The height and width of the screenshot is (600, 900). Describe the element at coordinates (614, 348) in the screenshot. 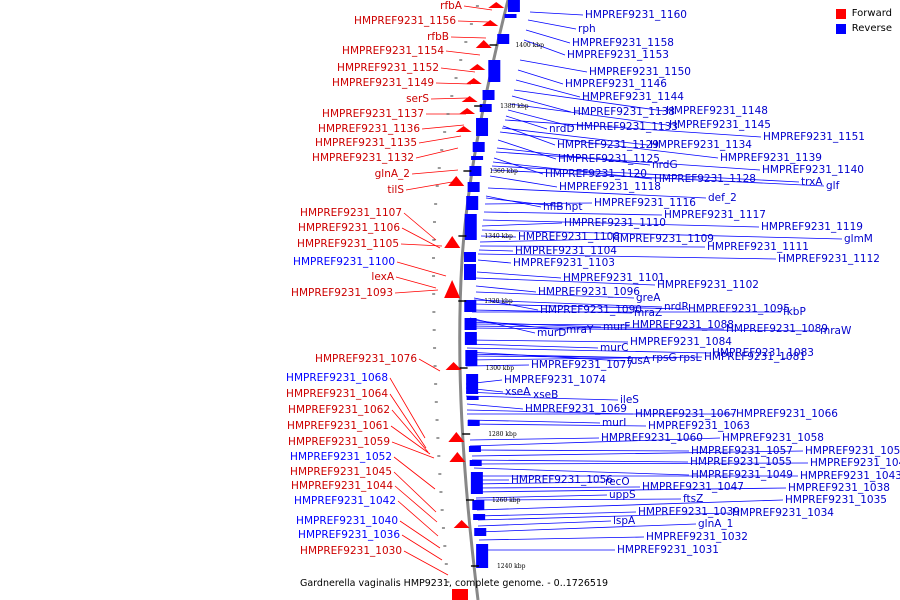

I see `right-gene-label: murC` at that location.